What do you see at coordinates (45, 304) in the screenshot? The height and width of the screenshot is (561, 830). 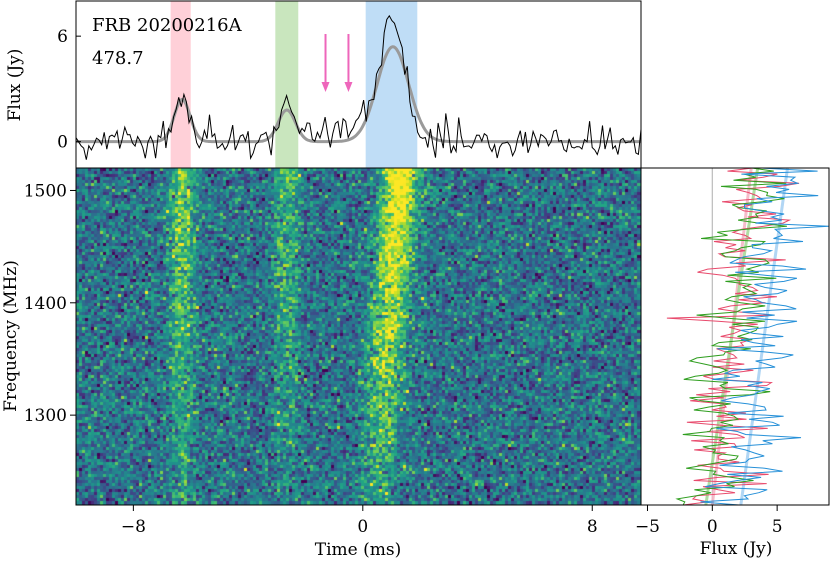 I see `frequency-tick-label: 1400` at bounding box center [45, 304].